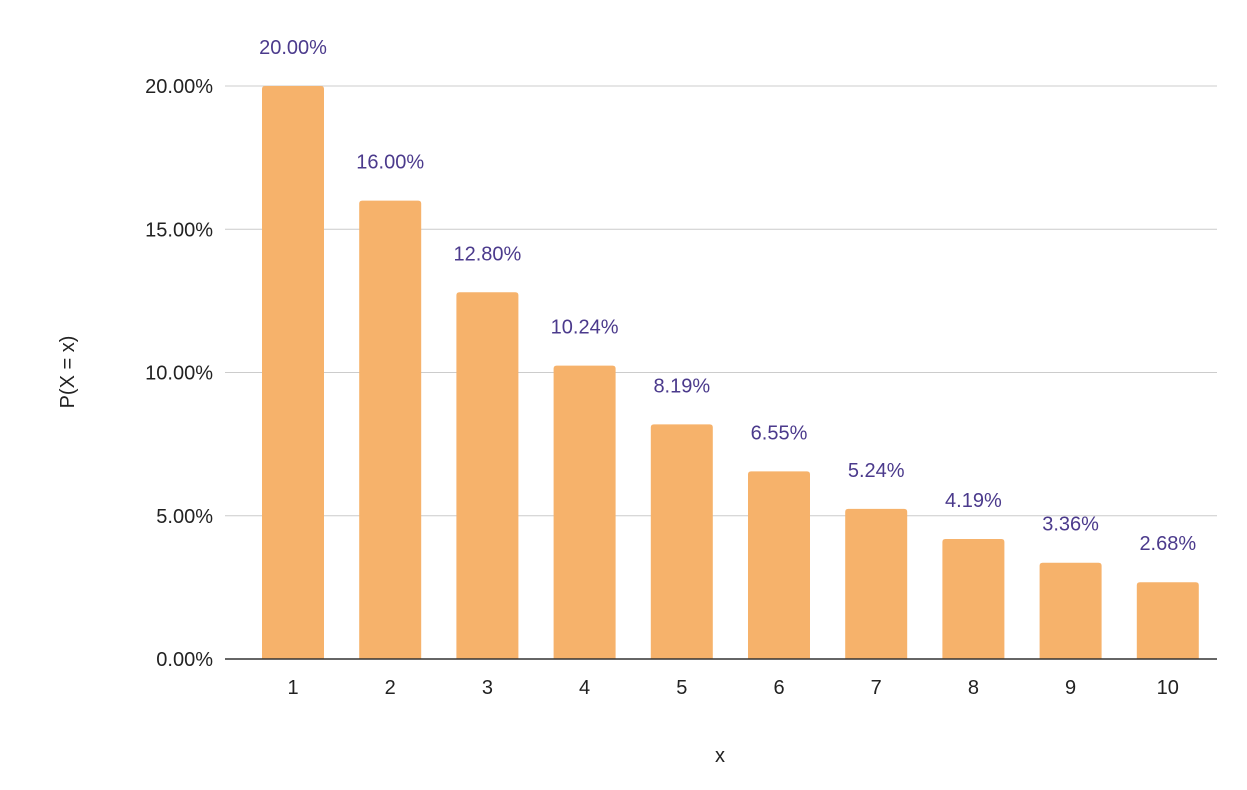  What do you see at coordinates (184, 517) in the screenshot?
I see `y-tick-label: 5.00%` at bounding box center [184, 517].